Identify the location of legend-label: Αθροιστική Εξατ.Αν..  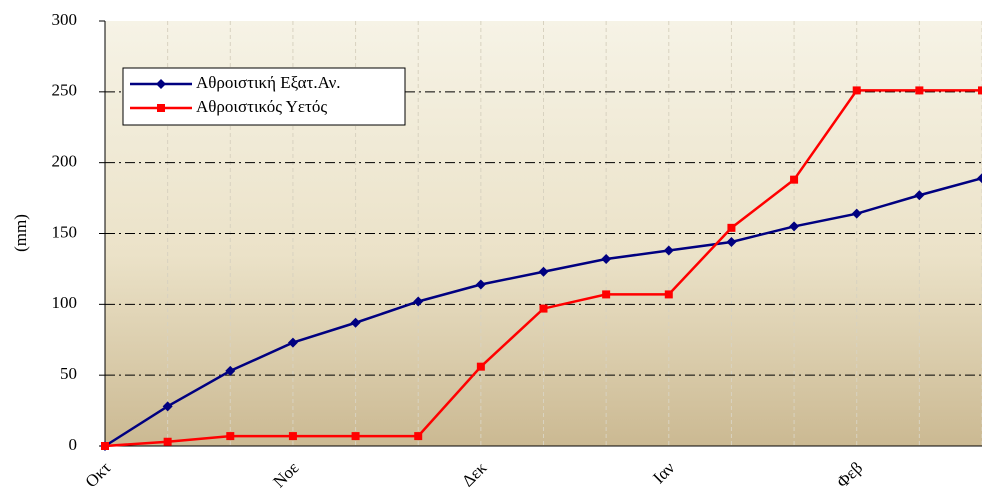
(268, 82).